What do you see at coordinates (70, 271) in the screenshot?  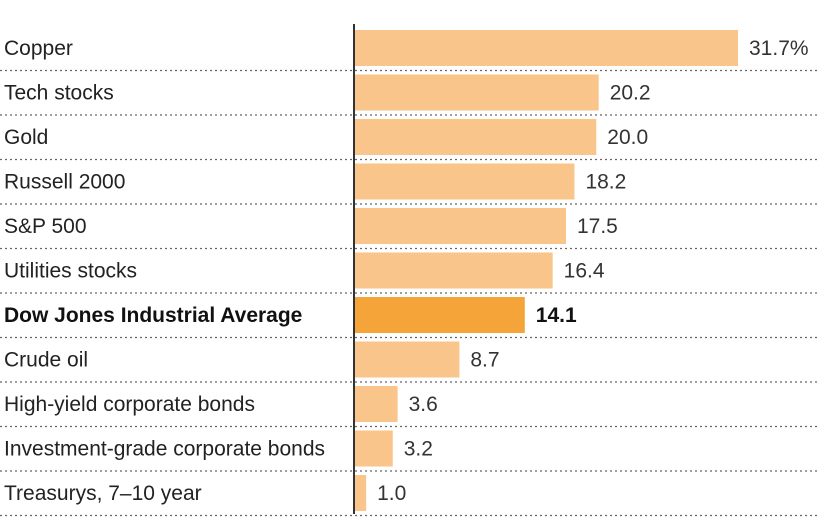 I see `category-label: Utilities stocks` at bounding box center [70, 271].